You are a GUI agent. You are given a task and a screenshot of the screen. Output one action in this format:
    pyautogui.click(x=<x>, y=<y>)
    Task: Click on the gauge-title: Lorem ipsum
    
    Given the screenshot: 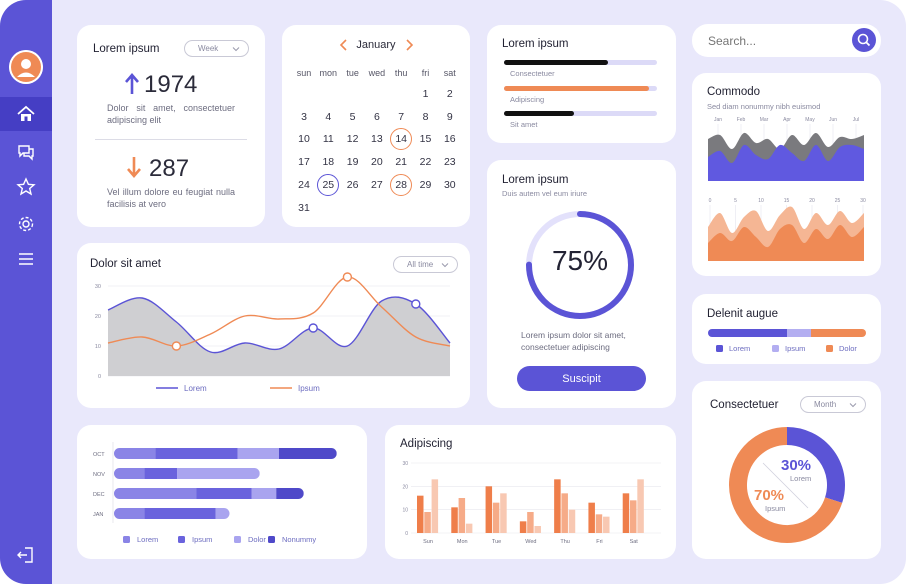 What is the action you would take?
    pyautogui.click(x=535, y=180)
    